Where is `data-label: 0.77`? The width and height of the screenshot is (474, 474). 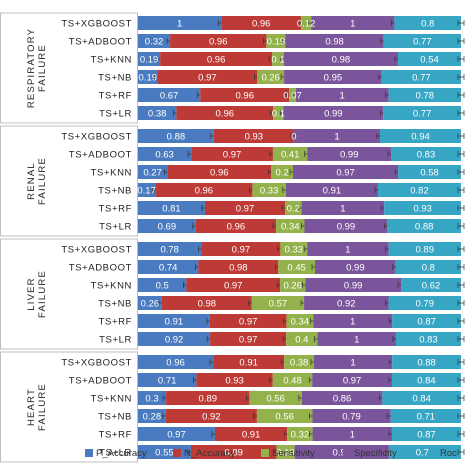
data-label: 0.77 is located at coordinates (422, 114).